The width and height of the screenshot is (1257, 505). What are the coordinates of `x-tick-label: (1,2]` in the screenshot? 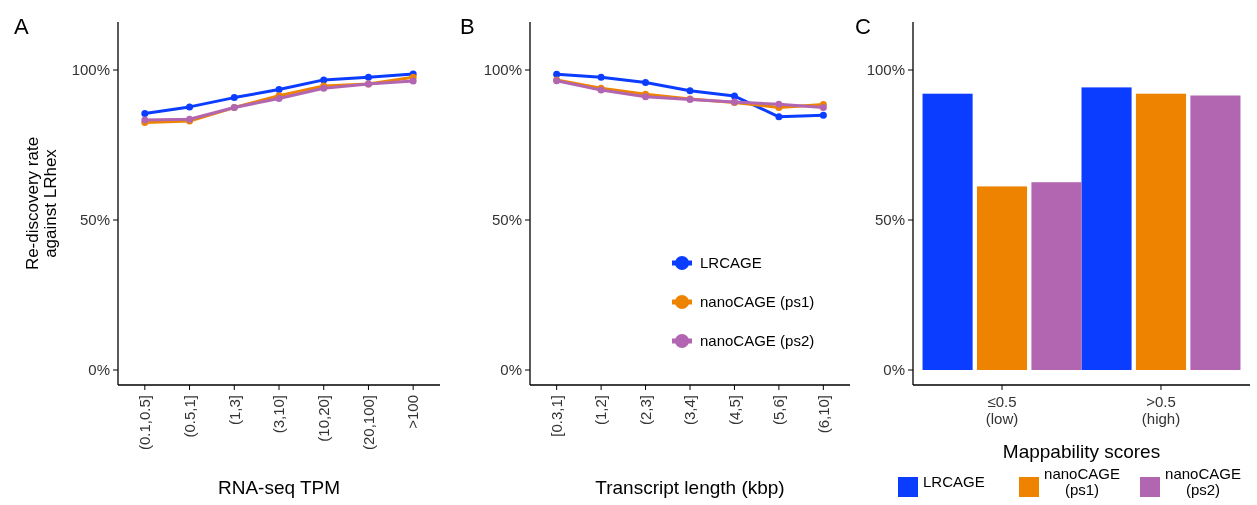 It's located at (601, 410).